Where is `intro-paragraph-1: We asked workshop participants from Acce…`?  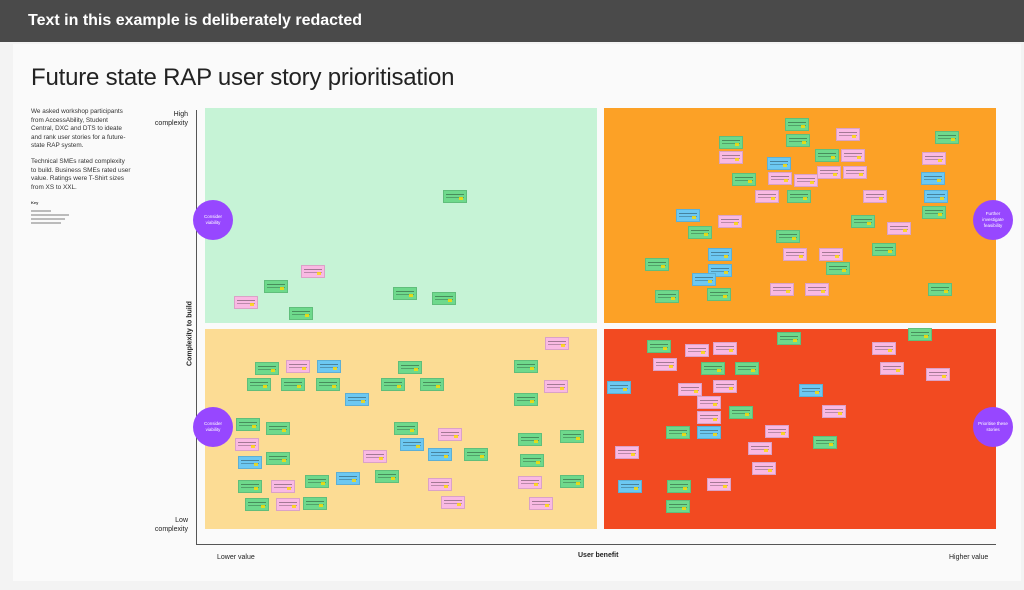 intro-paragraph-1: We asked workshop participants from Acce… is located at coordinates (78, 129).